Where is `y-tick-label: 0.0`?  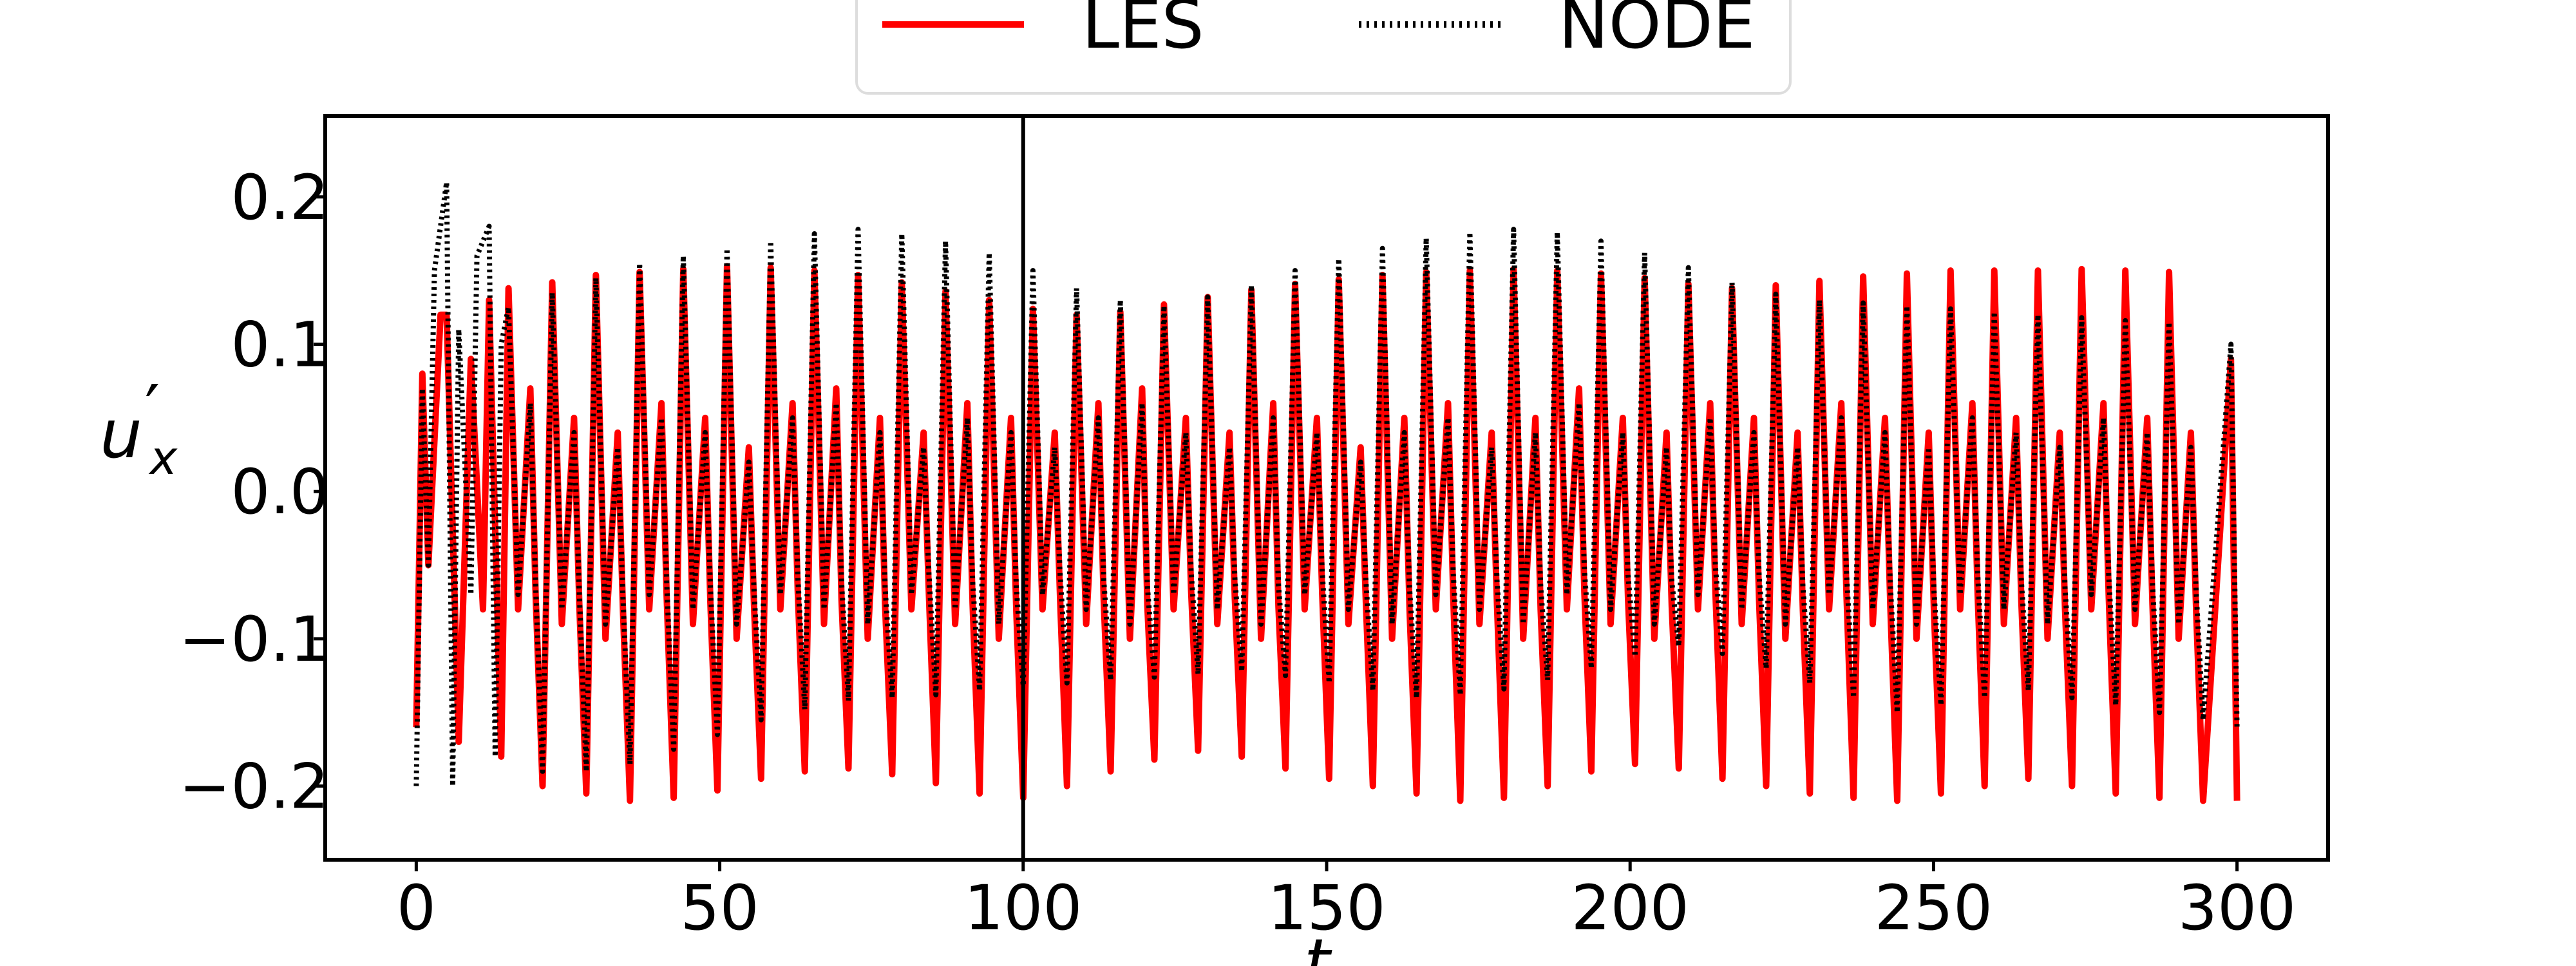
y-tick-label: 0.0 is located at coordinates (280, 492).